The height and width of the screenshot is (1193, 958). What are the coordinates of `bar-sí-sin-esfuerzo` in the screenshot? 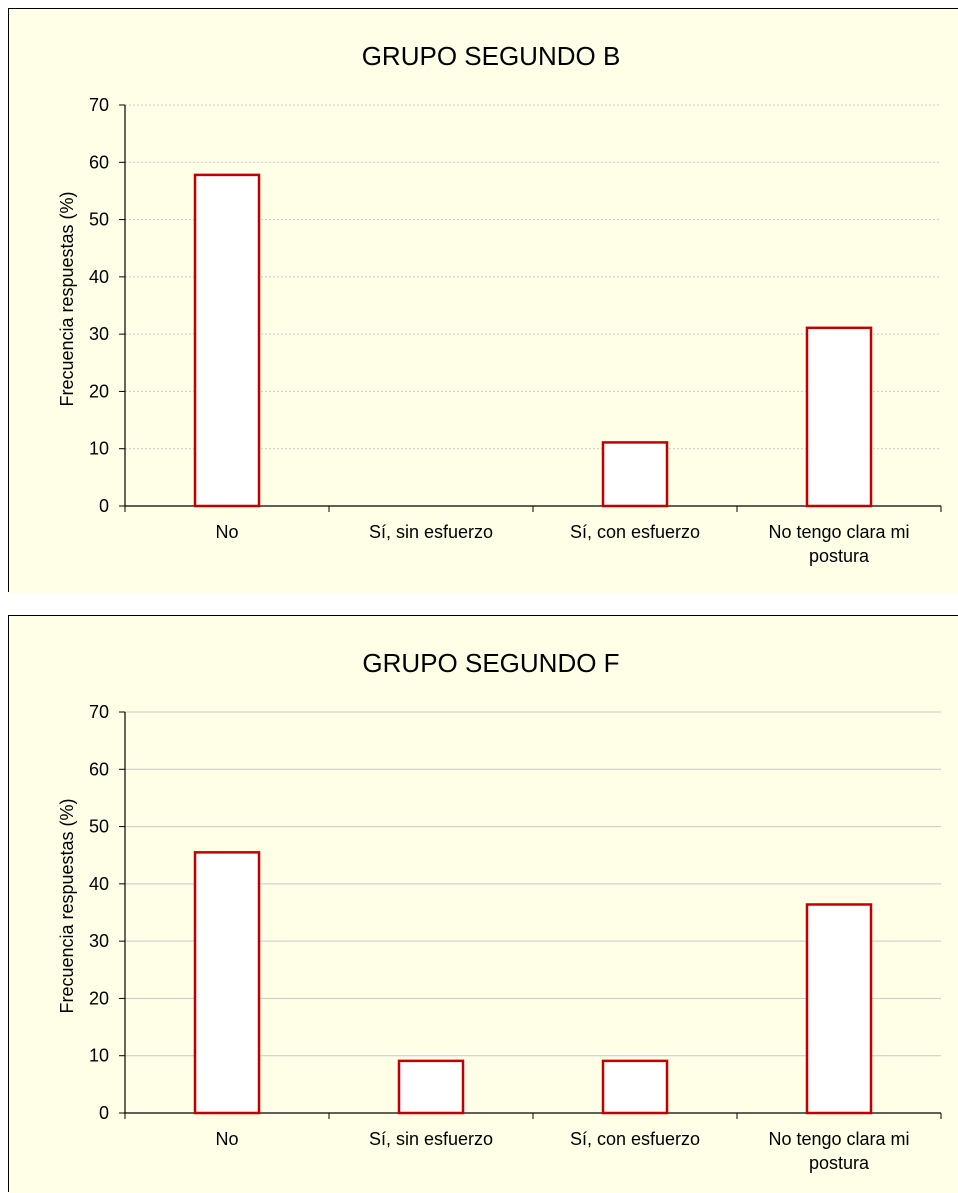 It's located at (431, 1087).